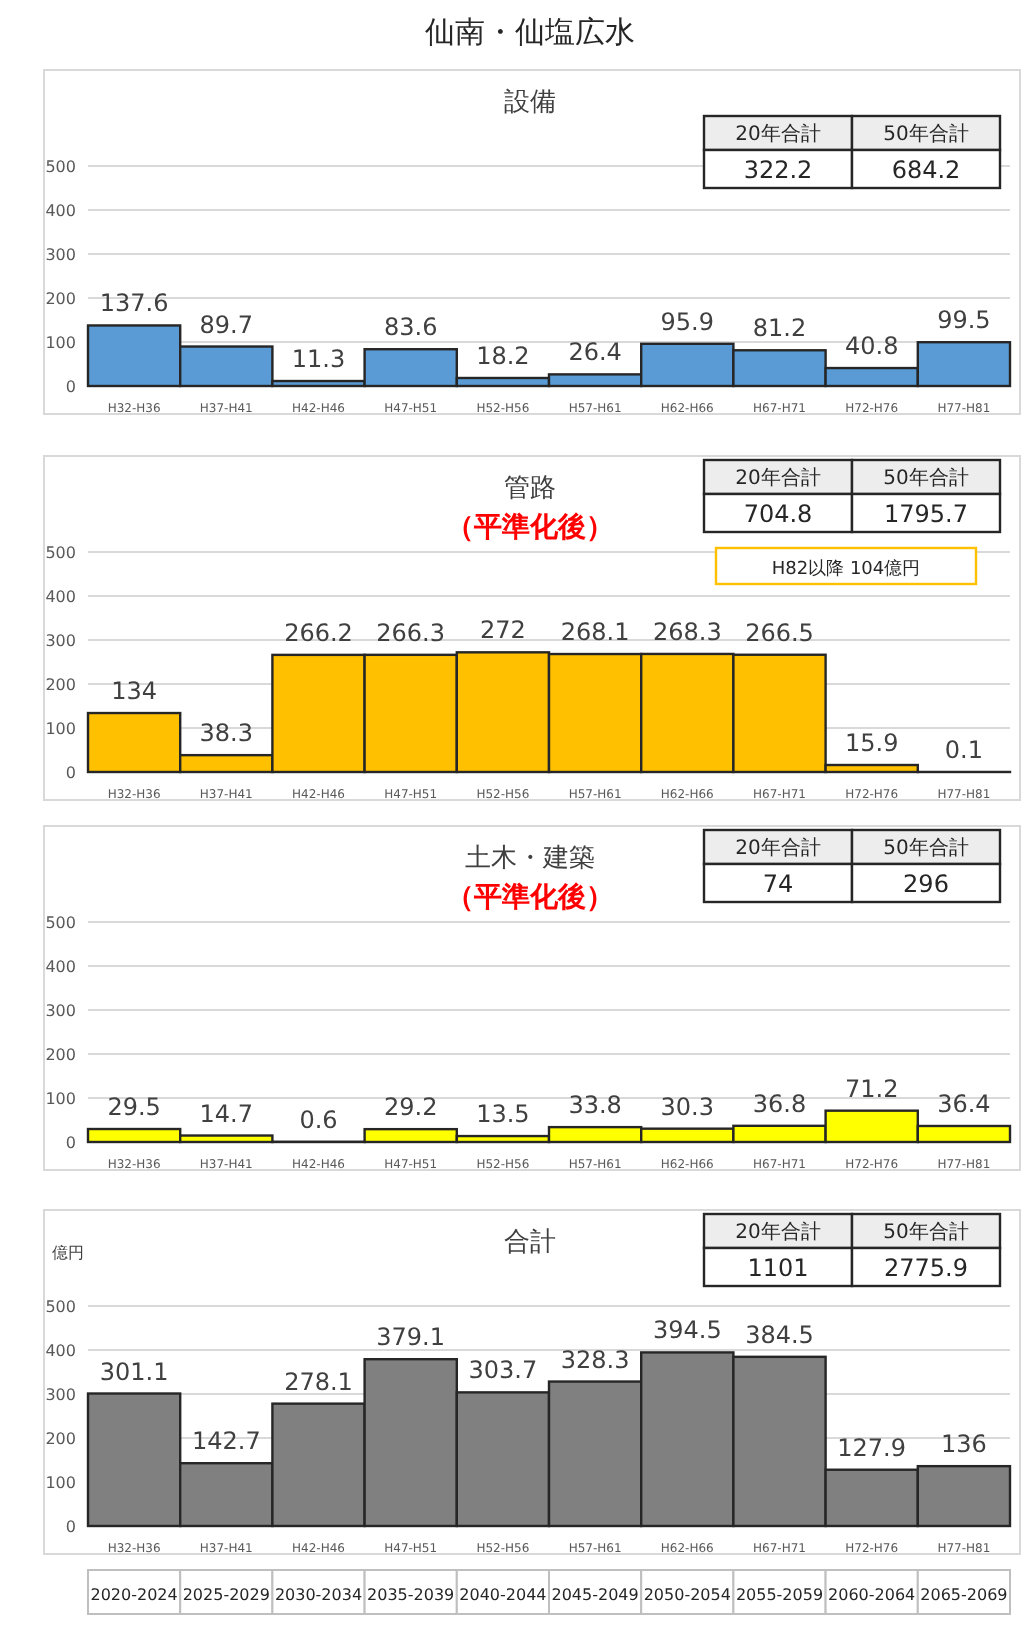 The width and height of the screenshot is (1028, 1628). What do you see at coordinates (595, 1359) in the screenshot?
I see `data-label: 328.3` at bounding box center [595, 1359].